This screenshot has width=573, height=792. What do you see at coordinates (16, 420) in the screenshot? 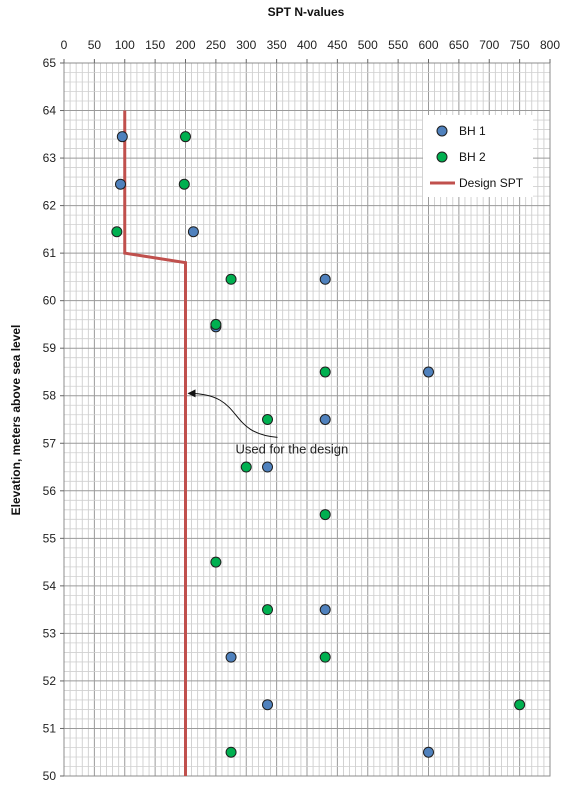
I see `y-axis-title: Elevation, meters above sea level` at bounding box center [16, 420].